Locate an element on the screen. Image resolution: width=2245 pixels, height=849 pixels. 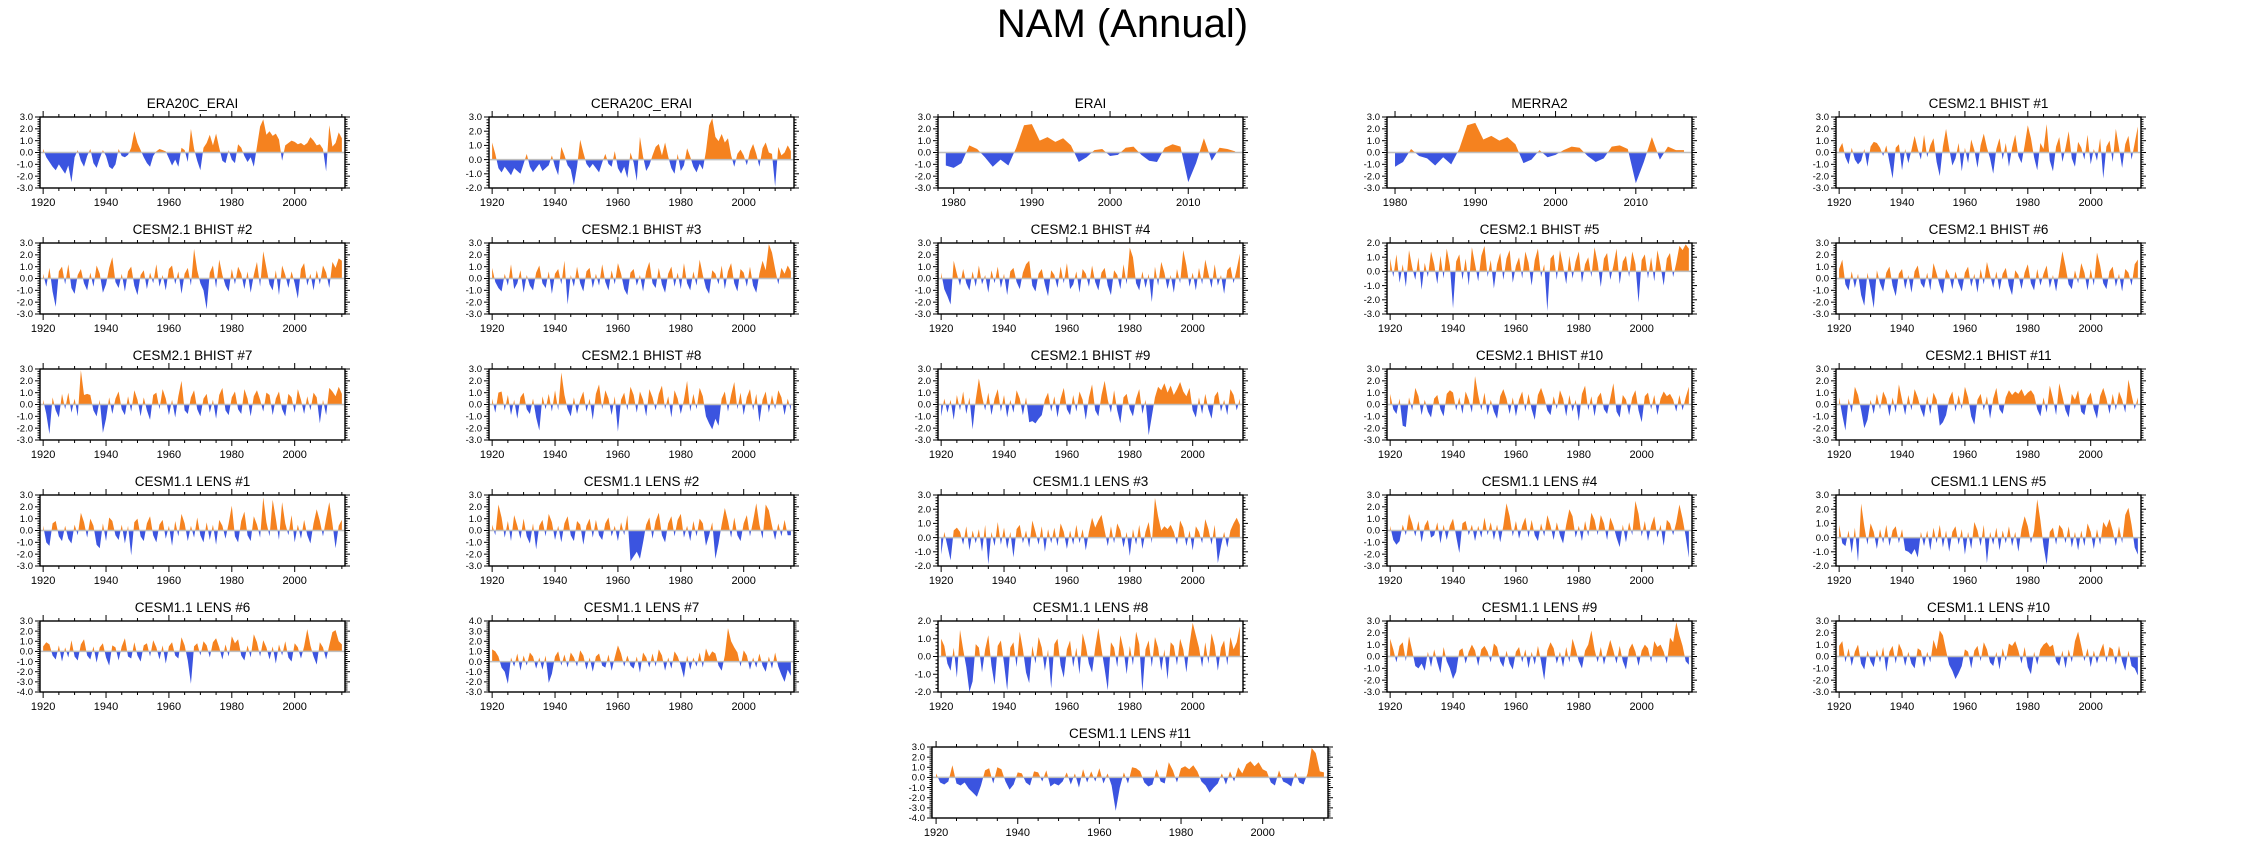
panel-title: ERAI is located at coordinates (1091, 103).